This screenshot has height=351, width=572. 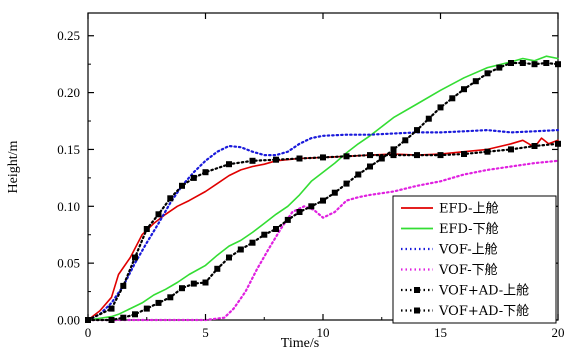 I want to click on y-tick-label: 0.00, so click(x=68, y=320).